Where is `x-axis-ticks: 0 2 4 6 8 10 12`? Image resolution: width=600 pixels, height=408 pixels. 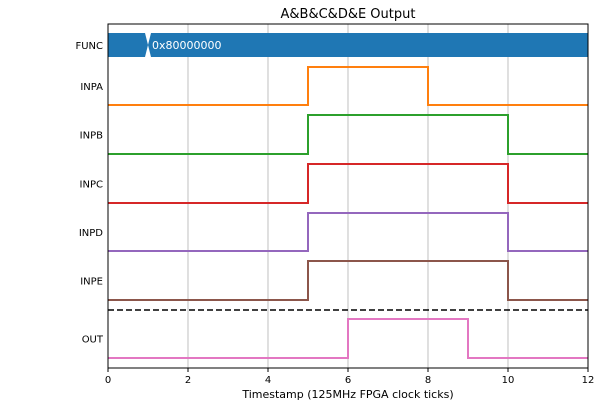
x-axis-ticks: 0 2 4 6 8 10 12 is located at coordinates (350, 377).